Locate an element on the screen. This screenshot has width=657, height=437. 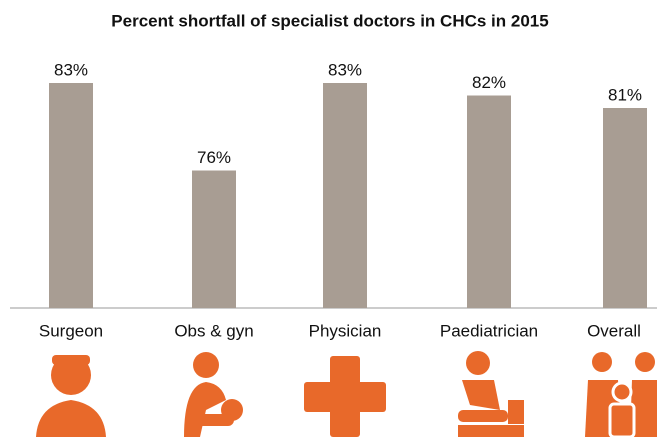
data-label: 81% is located at coordinates (625, 94).